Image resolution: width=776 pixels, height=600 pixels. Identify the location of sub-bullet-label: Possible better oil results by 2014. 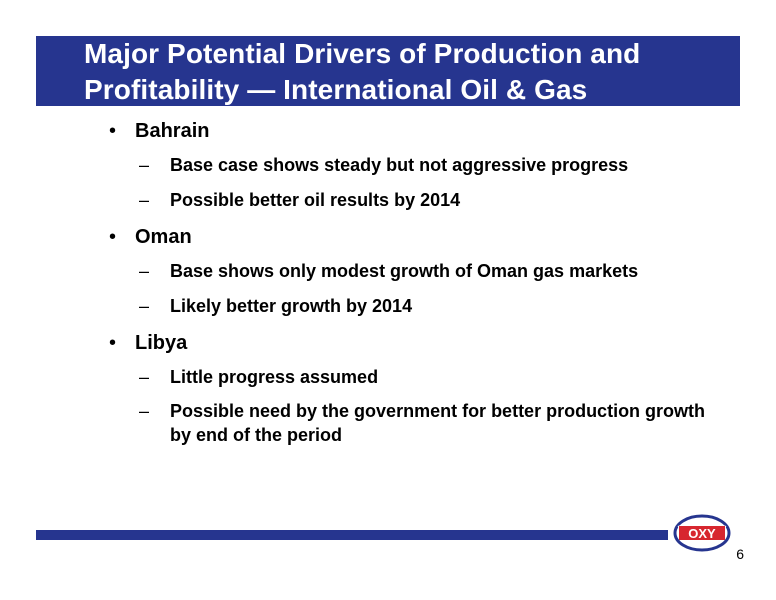
(315, 200).